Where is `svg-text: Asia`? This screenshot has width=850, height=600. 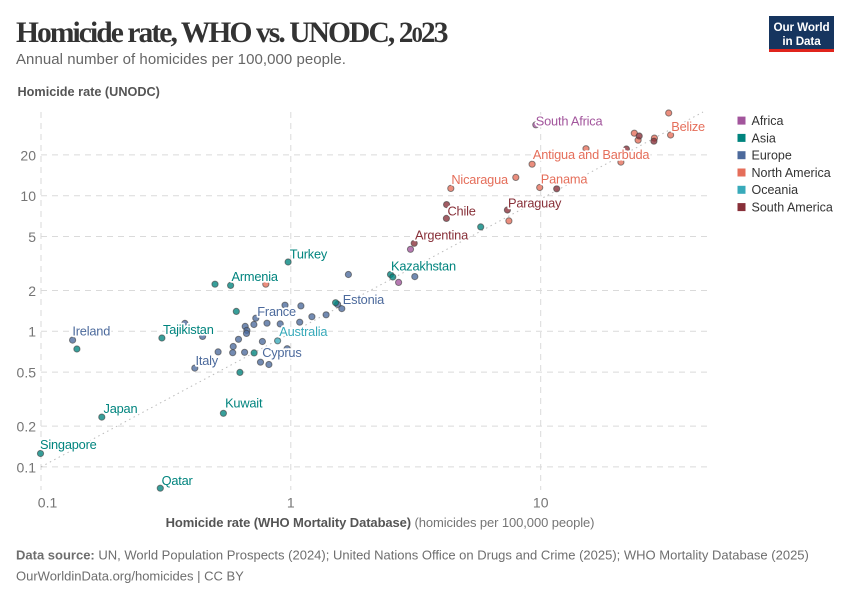
svg-text: Asia is located at coordinates (764, 138).